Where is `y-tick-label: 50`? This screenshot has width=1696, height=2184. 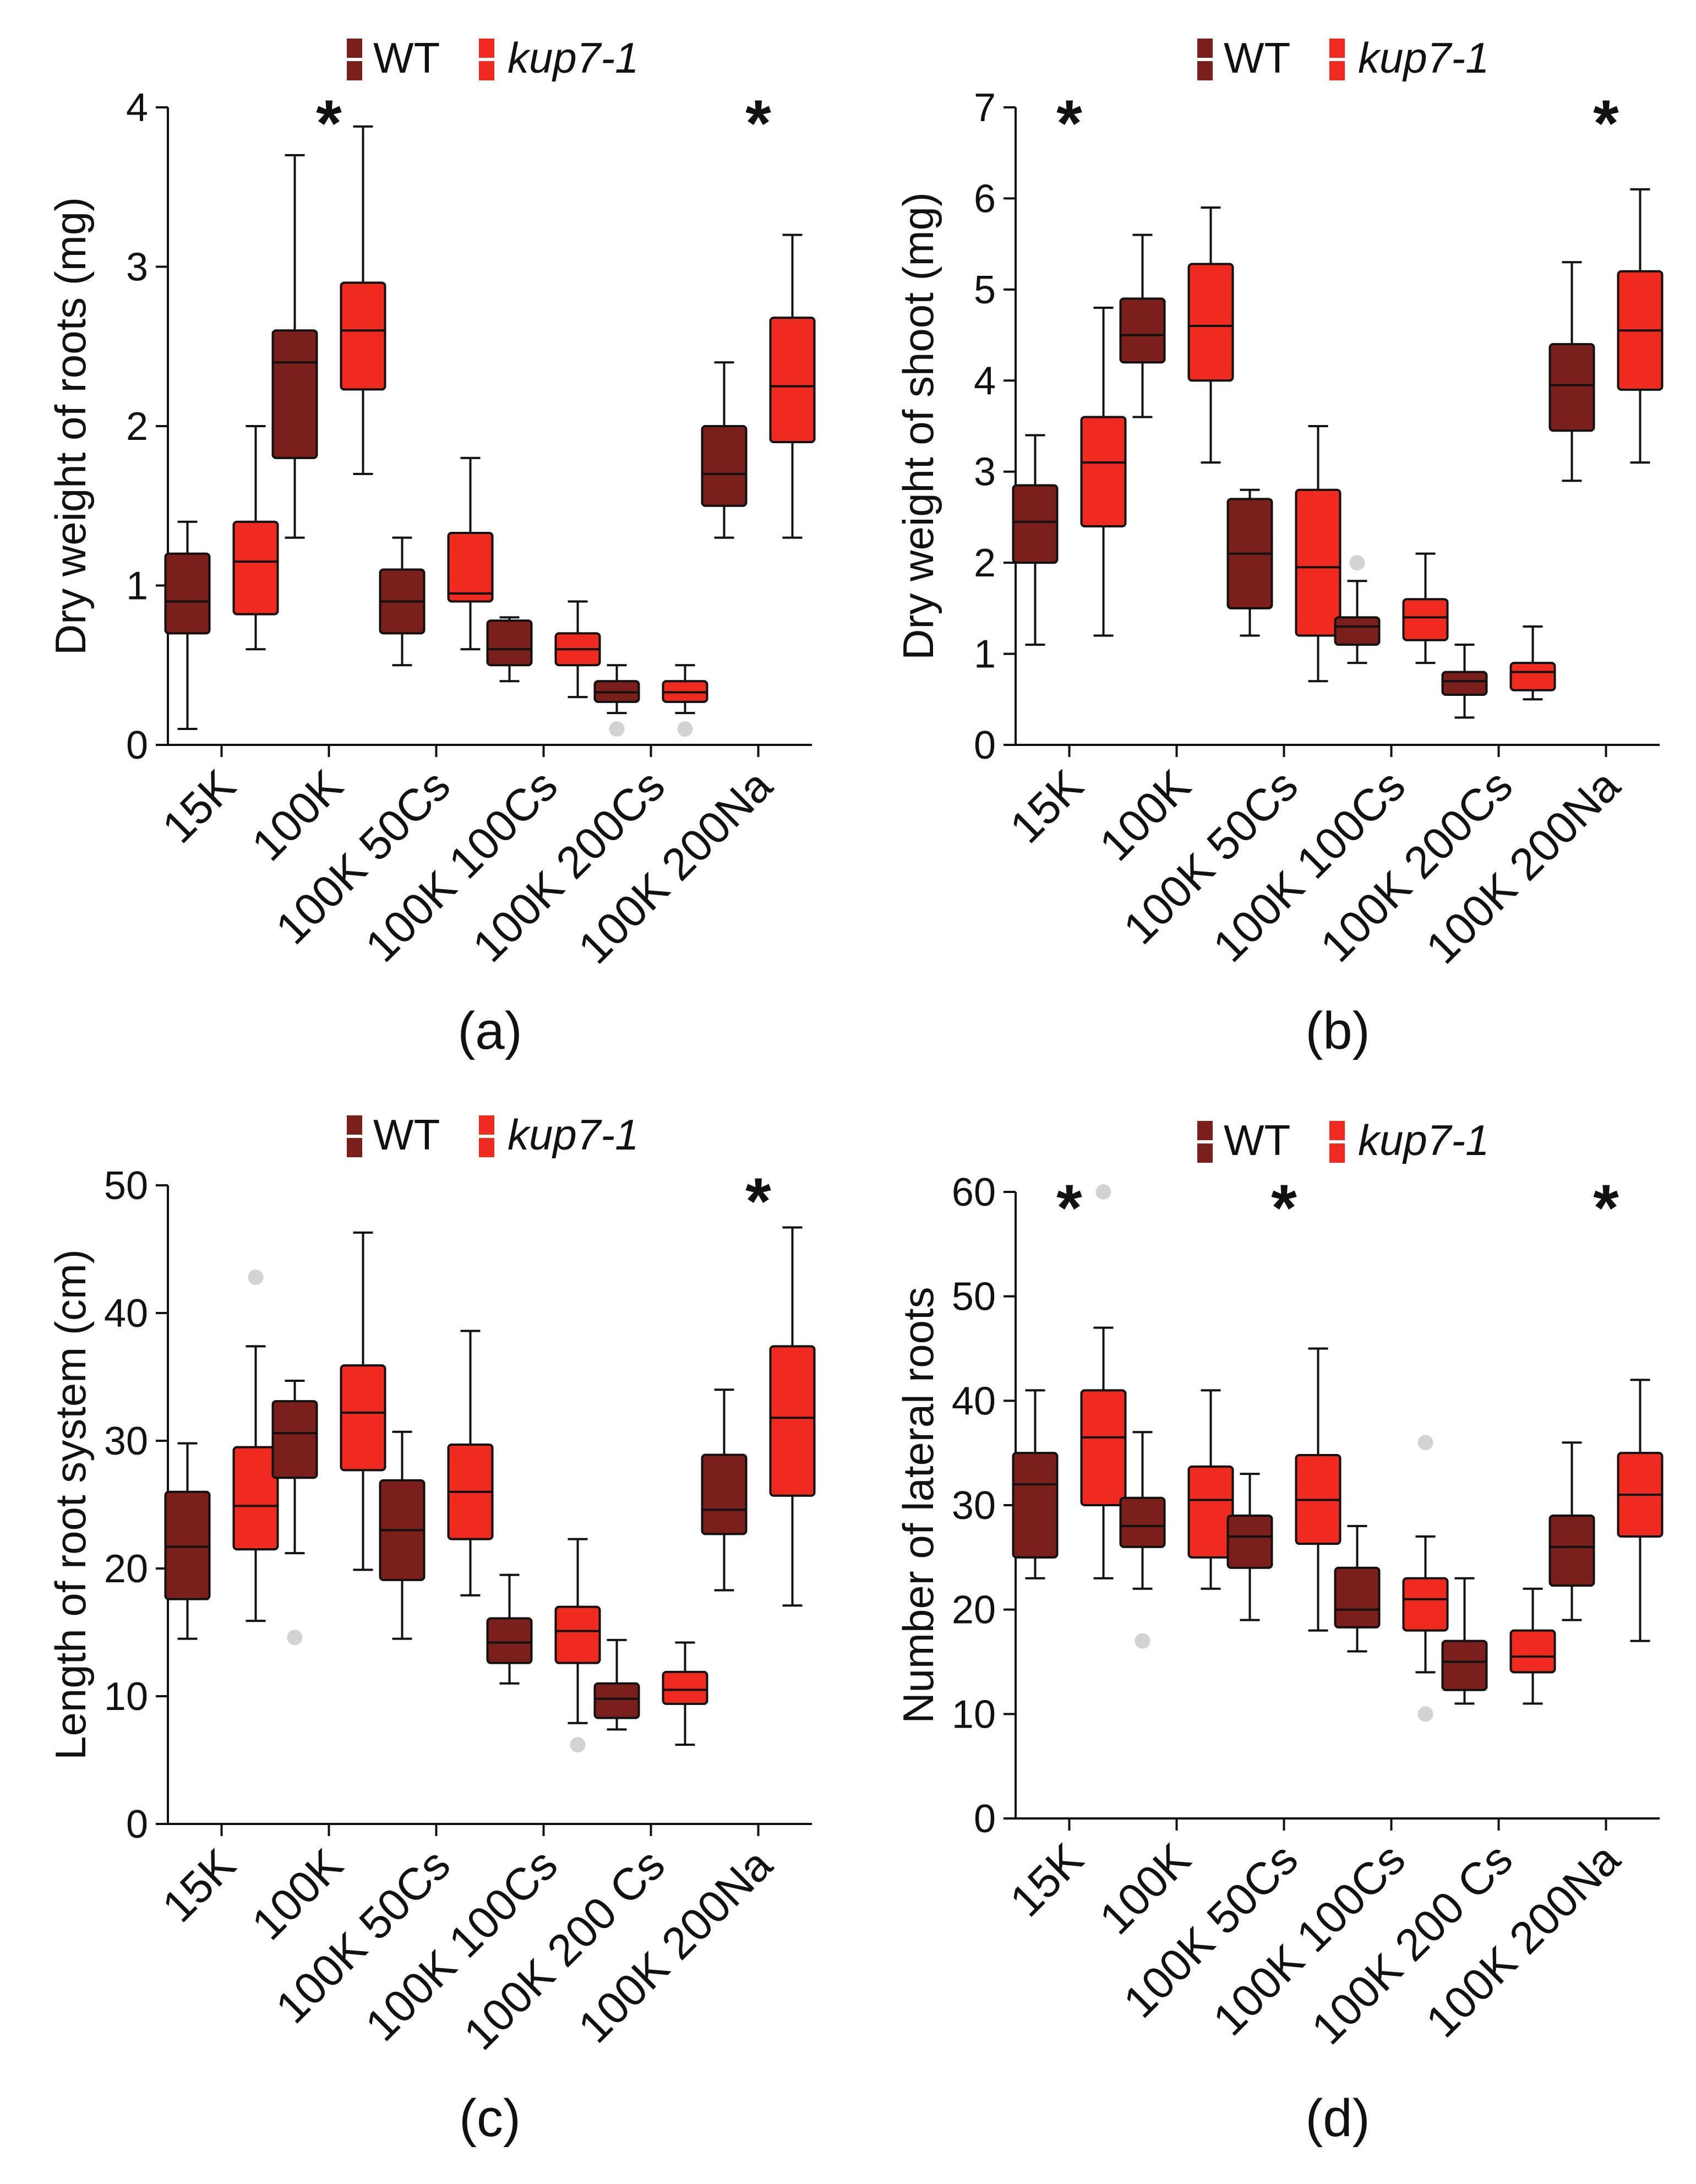 y-tick-label: 50 is located at coordinates (126, 1186).